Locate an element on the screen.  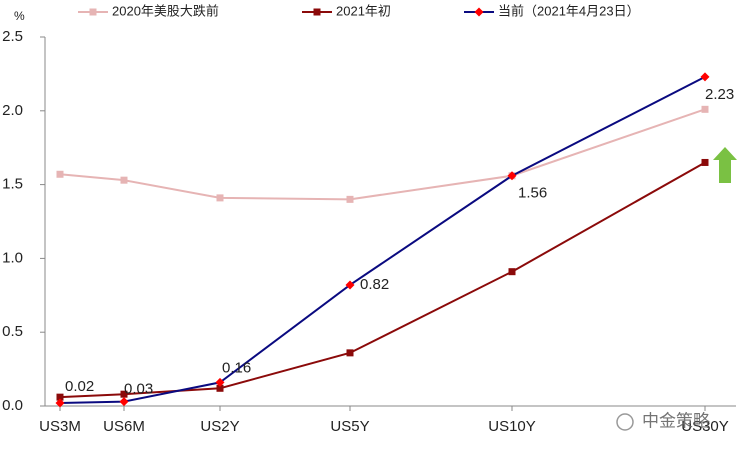
y-tick-label: 1.0 is located at coordinates (12, 257).